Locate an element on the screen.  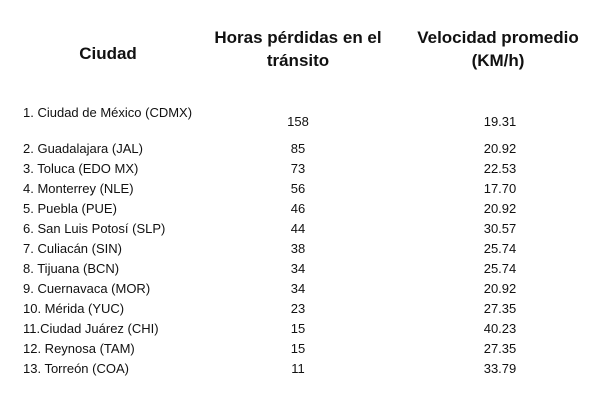
hours-cell: 38 is located at coordinates (298, 248).